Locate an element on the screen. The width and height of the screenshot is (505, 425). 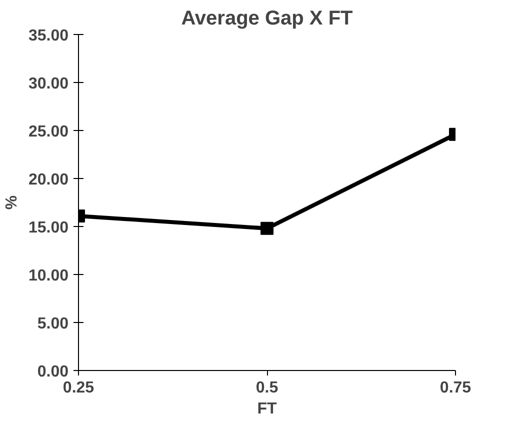
y-tick-label: 15.00 is located at coordinates (48, 228).